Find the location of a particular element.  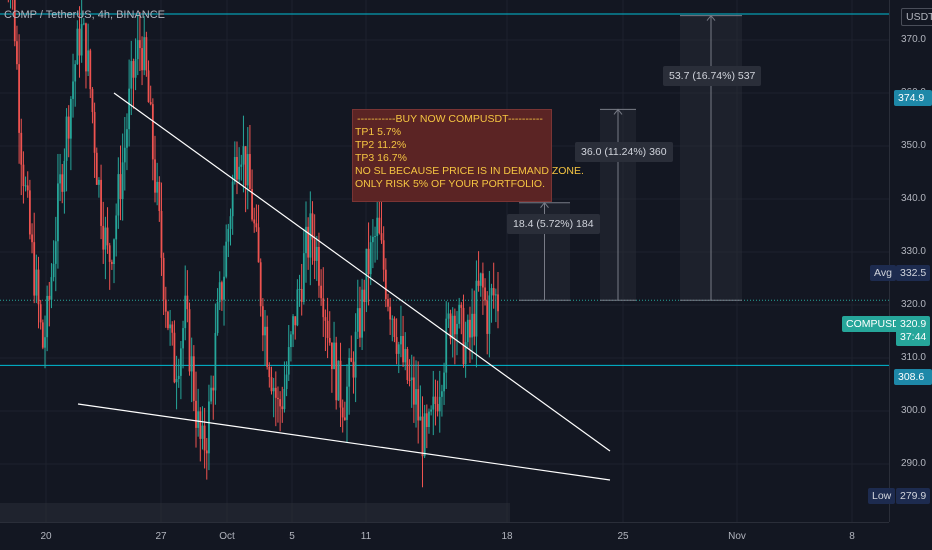

note-line: NO SL BECAUSE PRICE IS IN DEMAND ZONE. is located at coordinates (469, 171).